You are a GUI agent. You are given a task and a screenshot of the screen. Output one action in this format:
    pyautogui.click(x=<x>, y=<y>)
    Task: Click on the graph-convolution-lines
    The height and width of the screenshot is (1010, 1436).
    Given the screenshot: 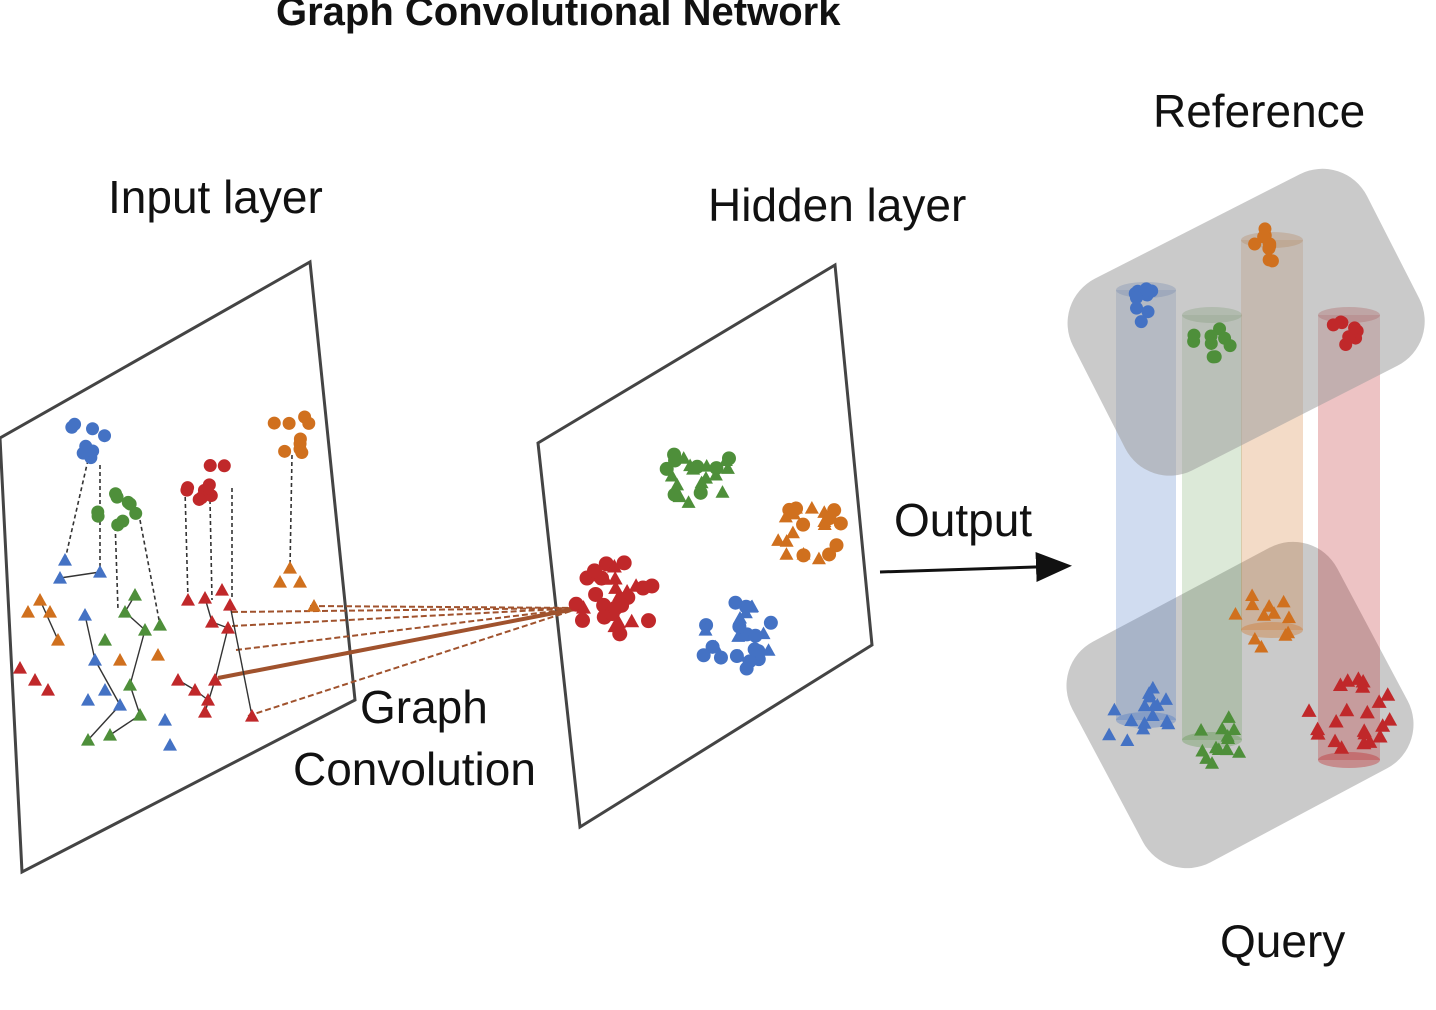 What is the action you would take?
    pyautogui.click(x=399, y=661)
    